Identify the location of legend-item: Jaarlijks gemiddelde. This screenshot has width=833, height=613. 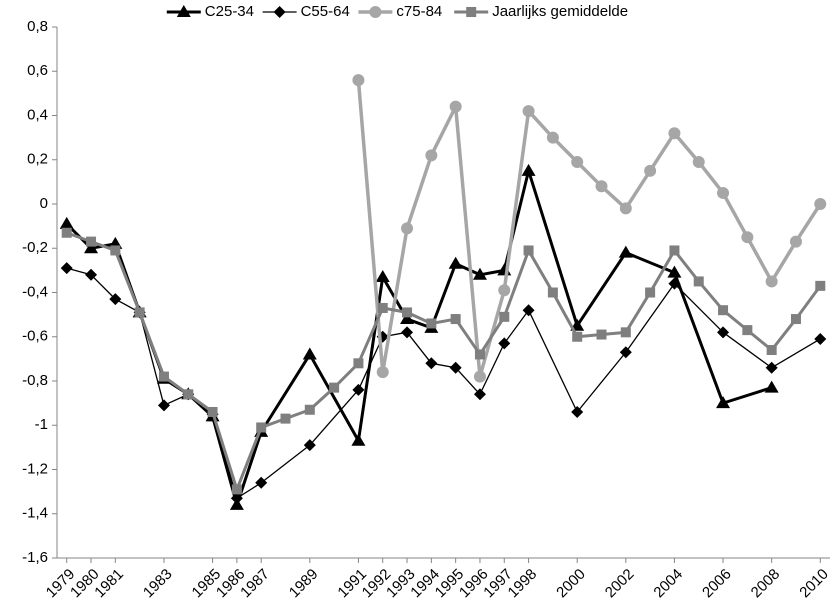
(541, 11).